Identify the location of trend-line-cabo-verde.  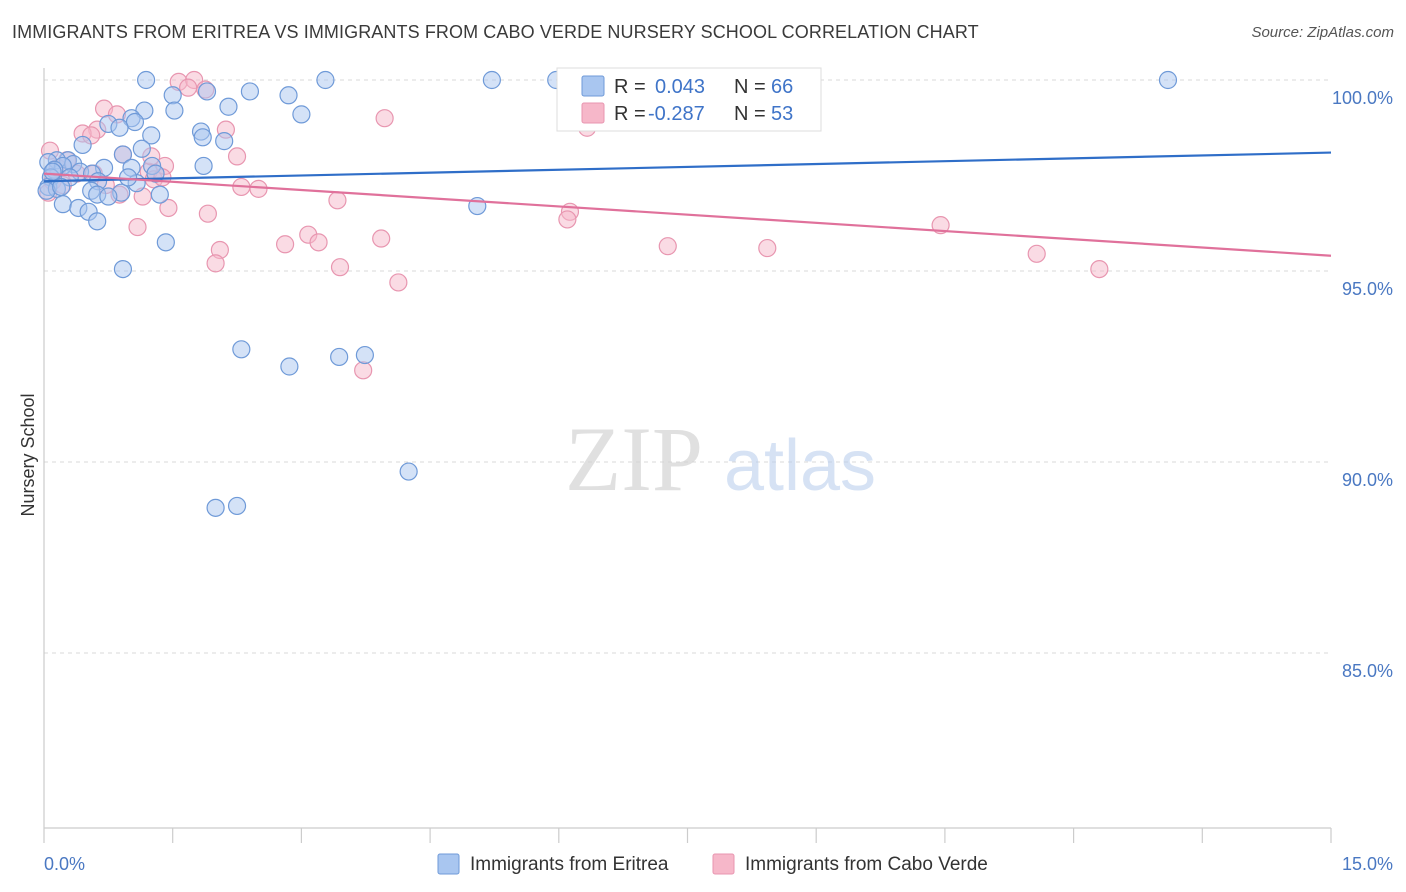
(687, 214).